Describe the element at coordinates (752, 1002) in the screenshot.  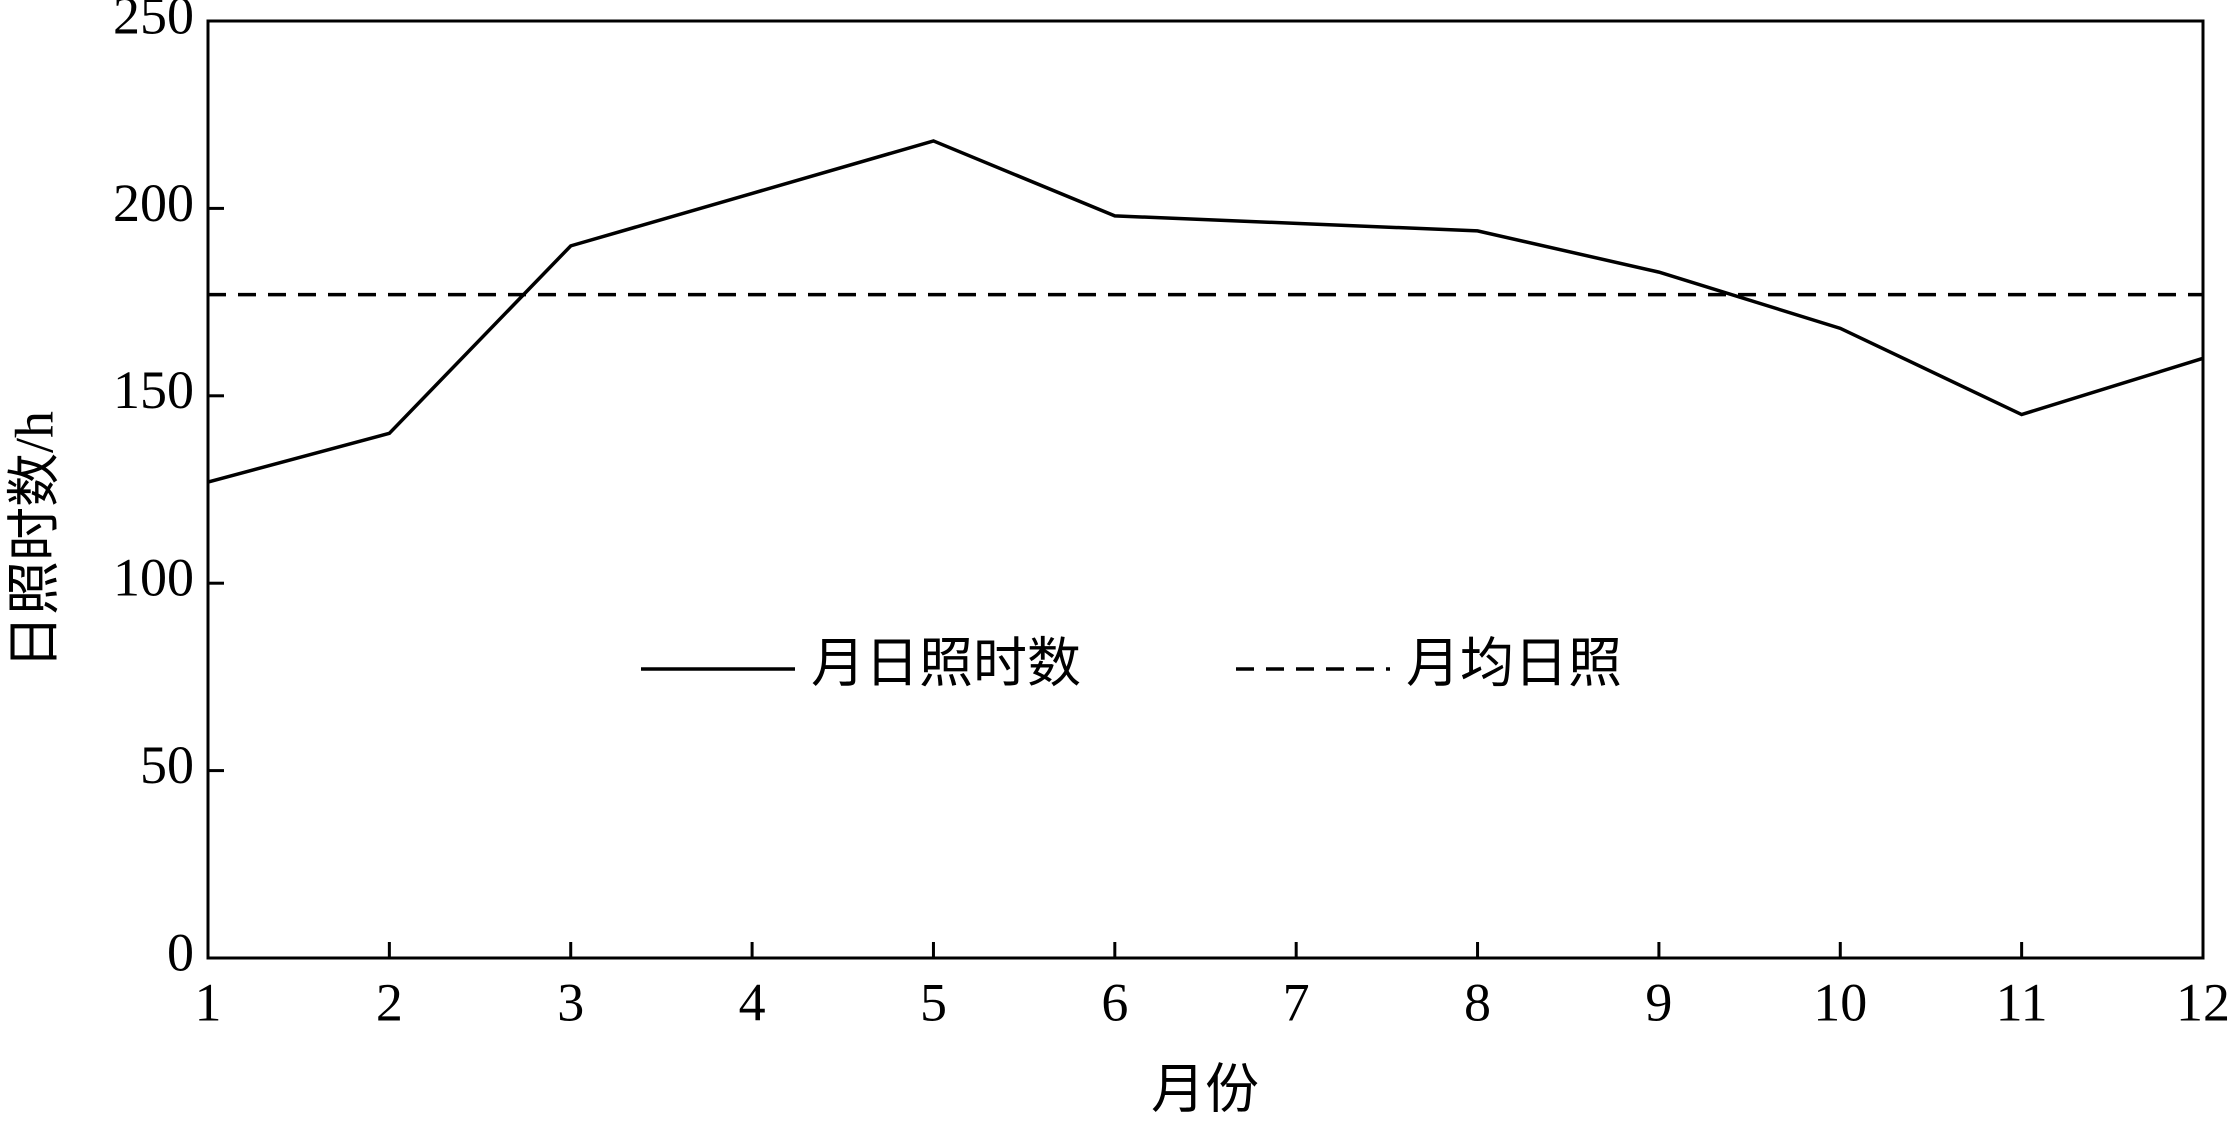
I see `x-tick-label: 4` at that location.